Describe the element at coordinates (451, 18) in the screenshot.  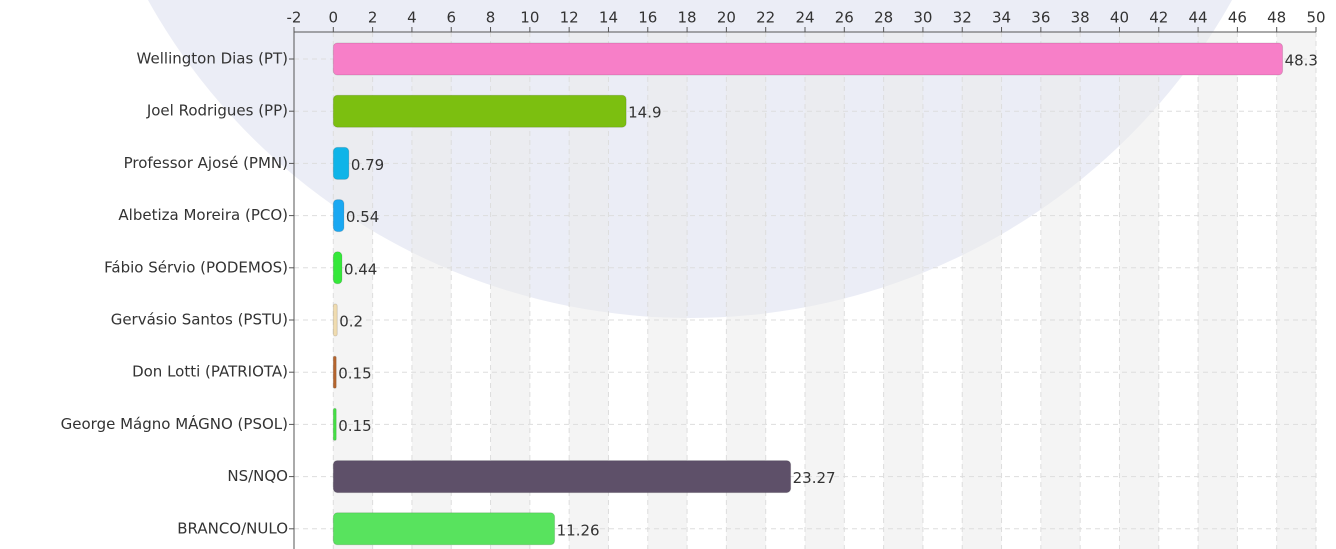
I see `x-tick-label: 6` at that location.